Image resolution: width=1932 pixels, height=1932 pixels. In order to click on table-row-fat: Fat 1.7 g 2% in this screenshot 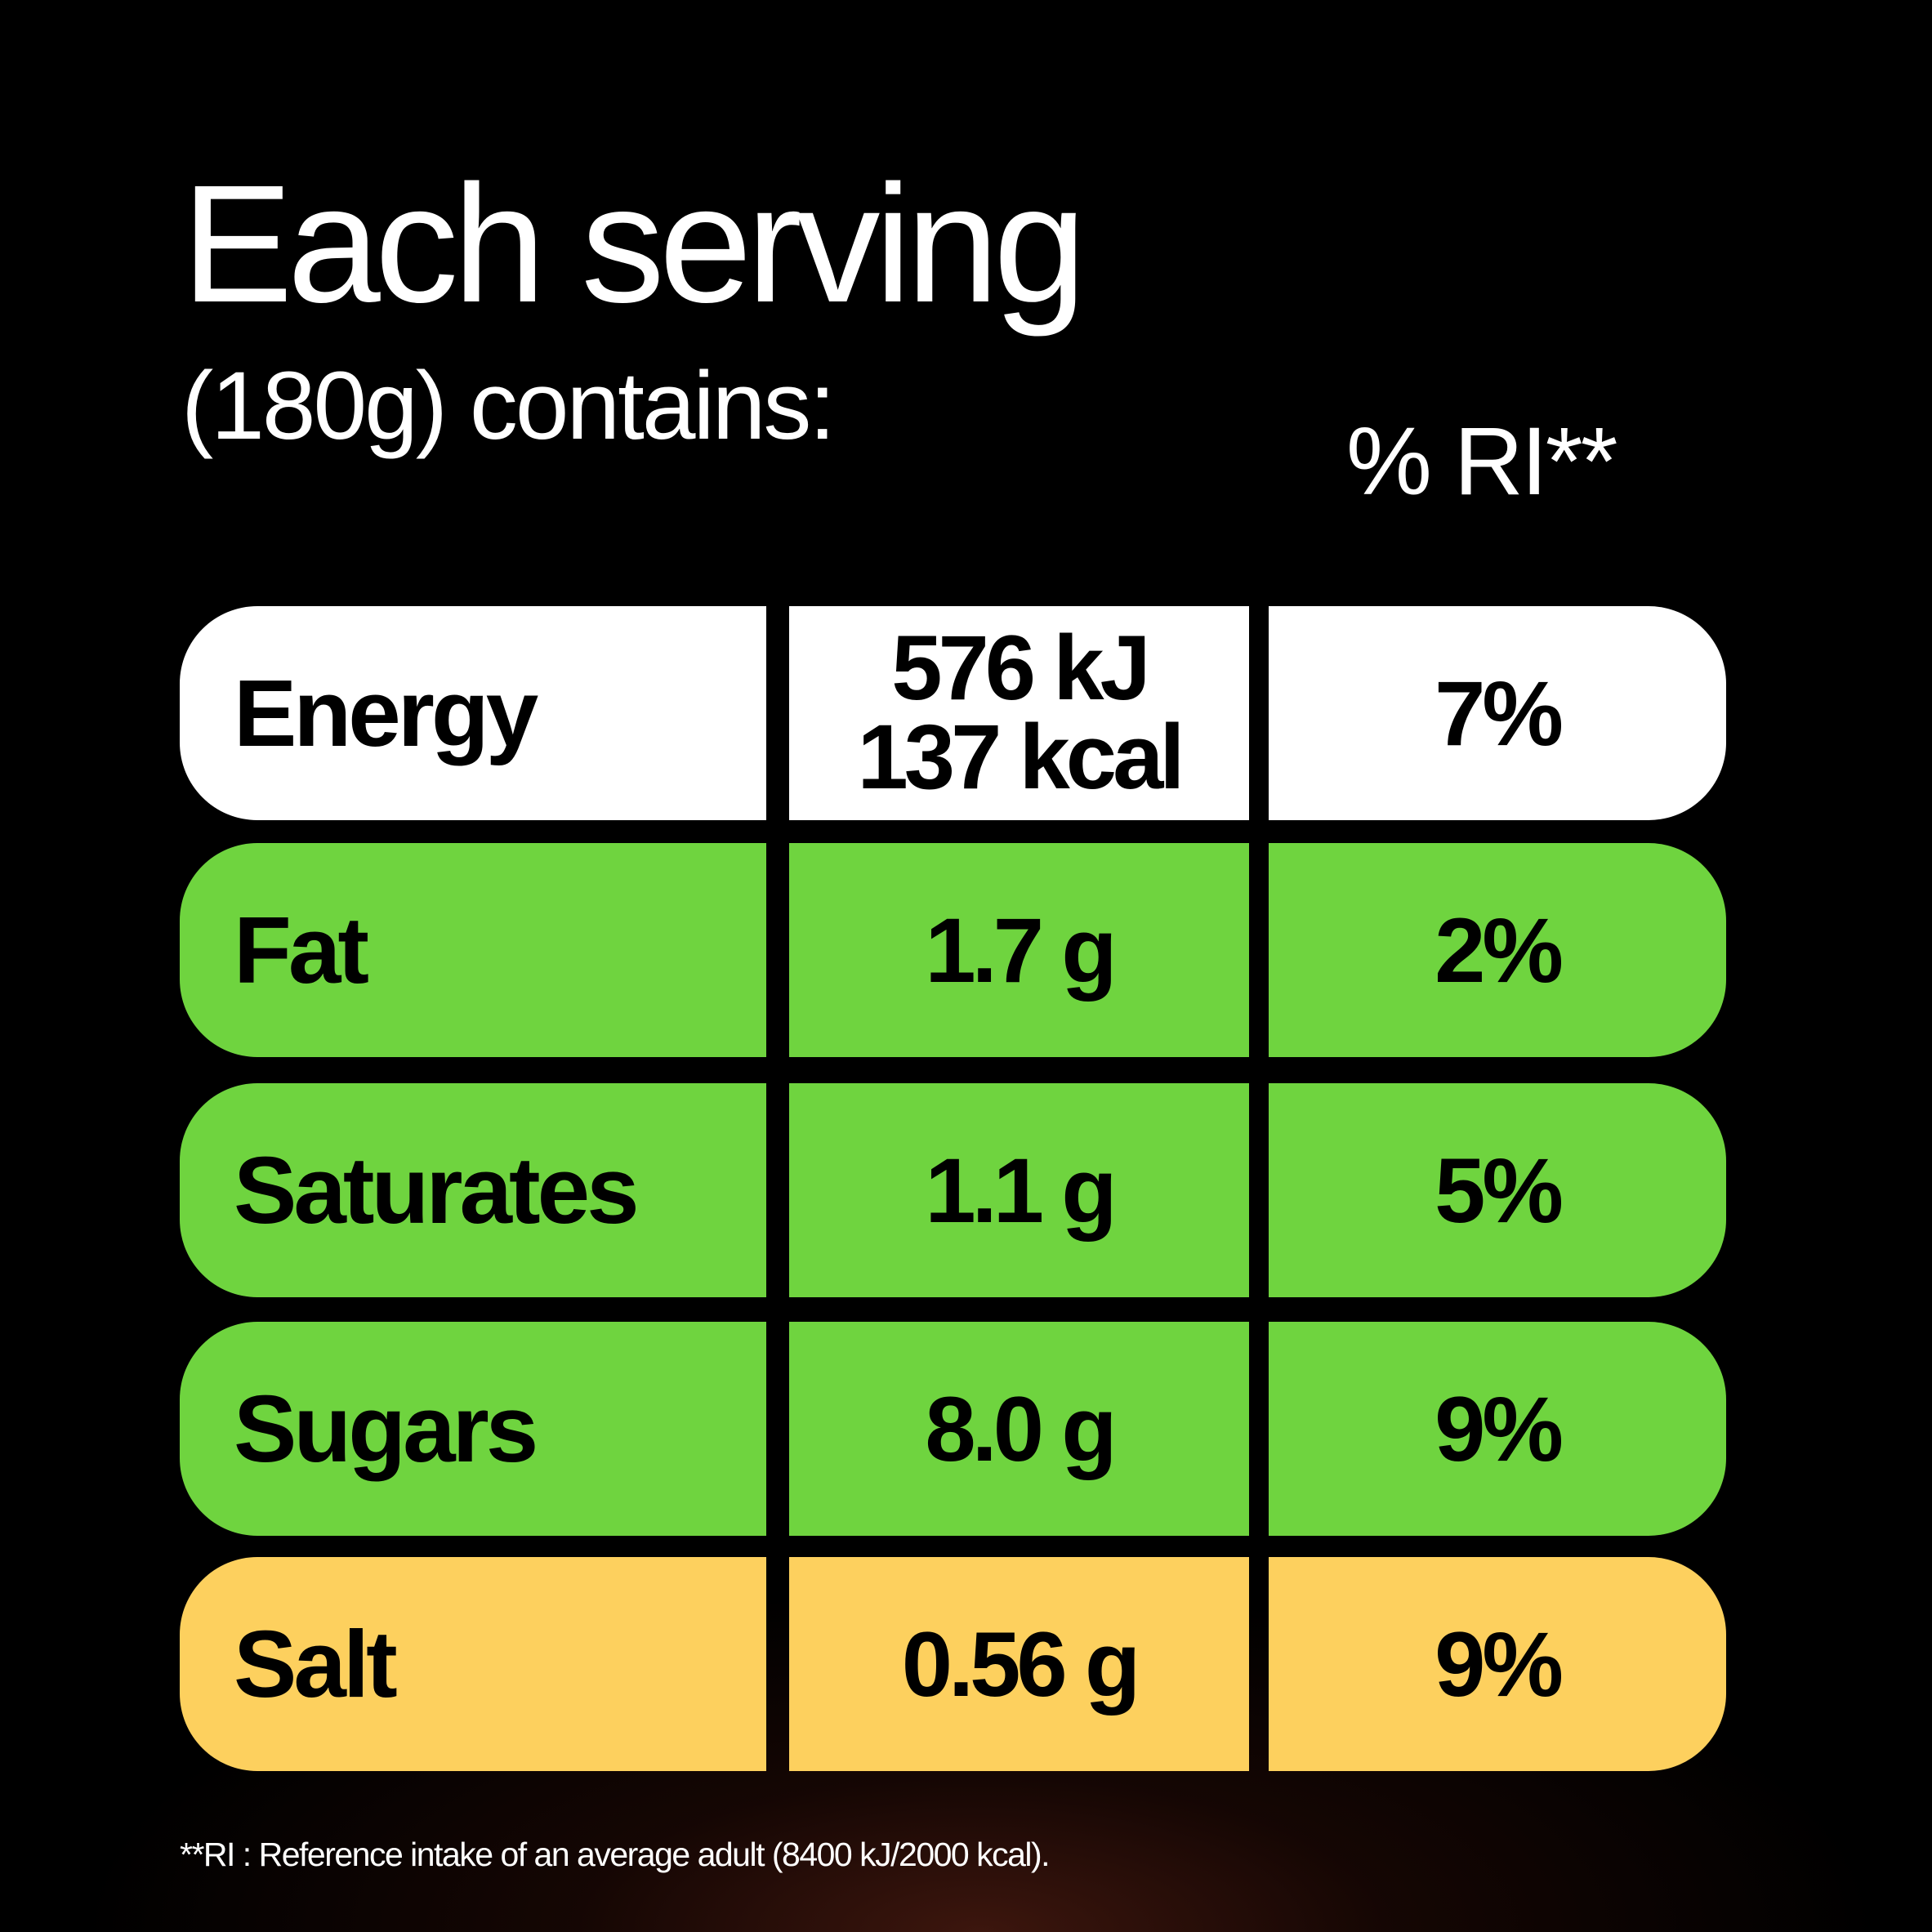, I will do `click(953, 950)`.